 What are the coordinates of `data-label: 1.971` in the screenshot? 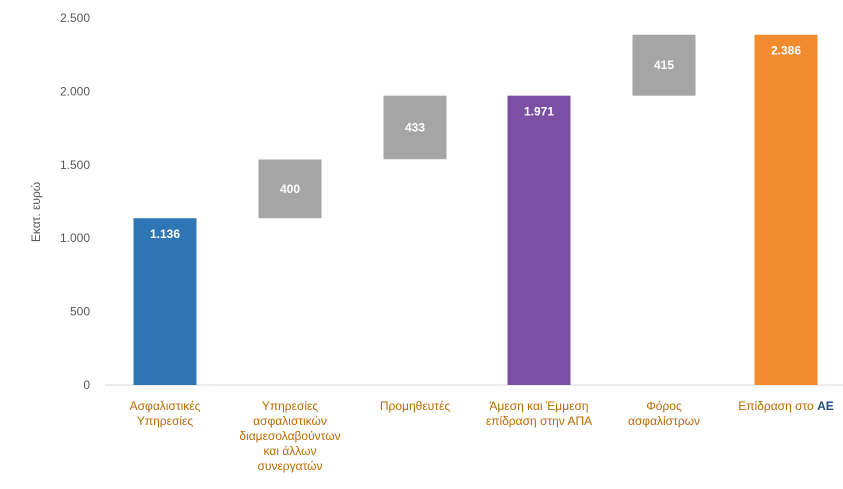 It's located at (539, 112).